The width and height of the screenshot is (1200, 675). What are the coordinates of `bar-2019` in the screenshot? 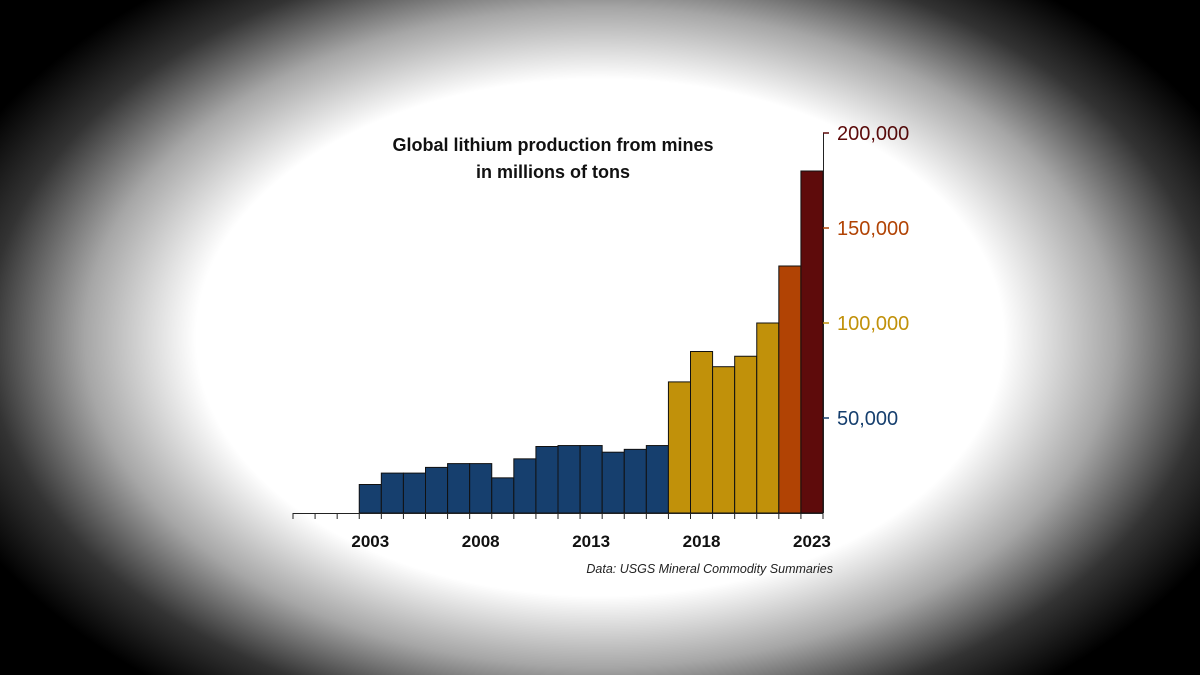 It's located at (724, 440).